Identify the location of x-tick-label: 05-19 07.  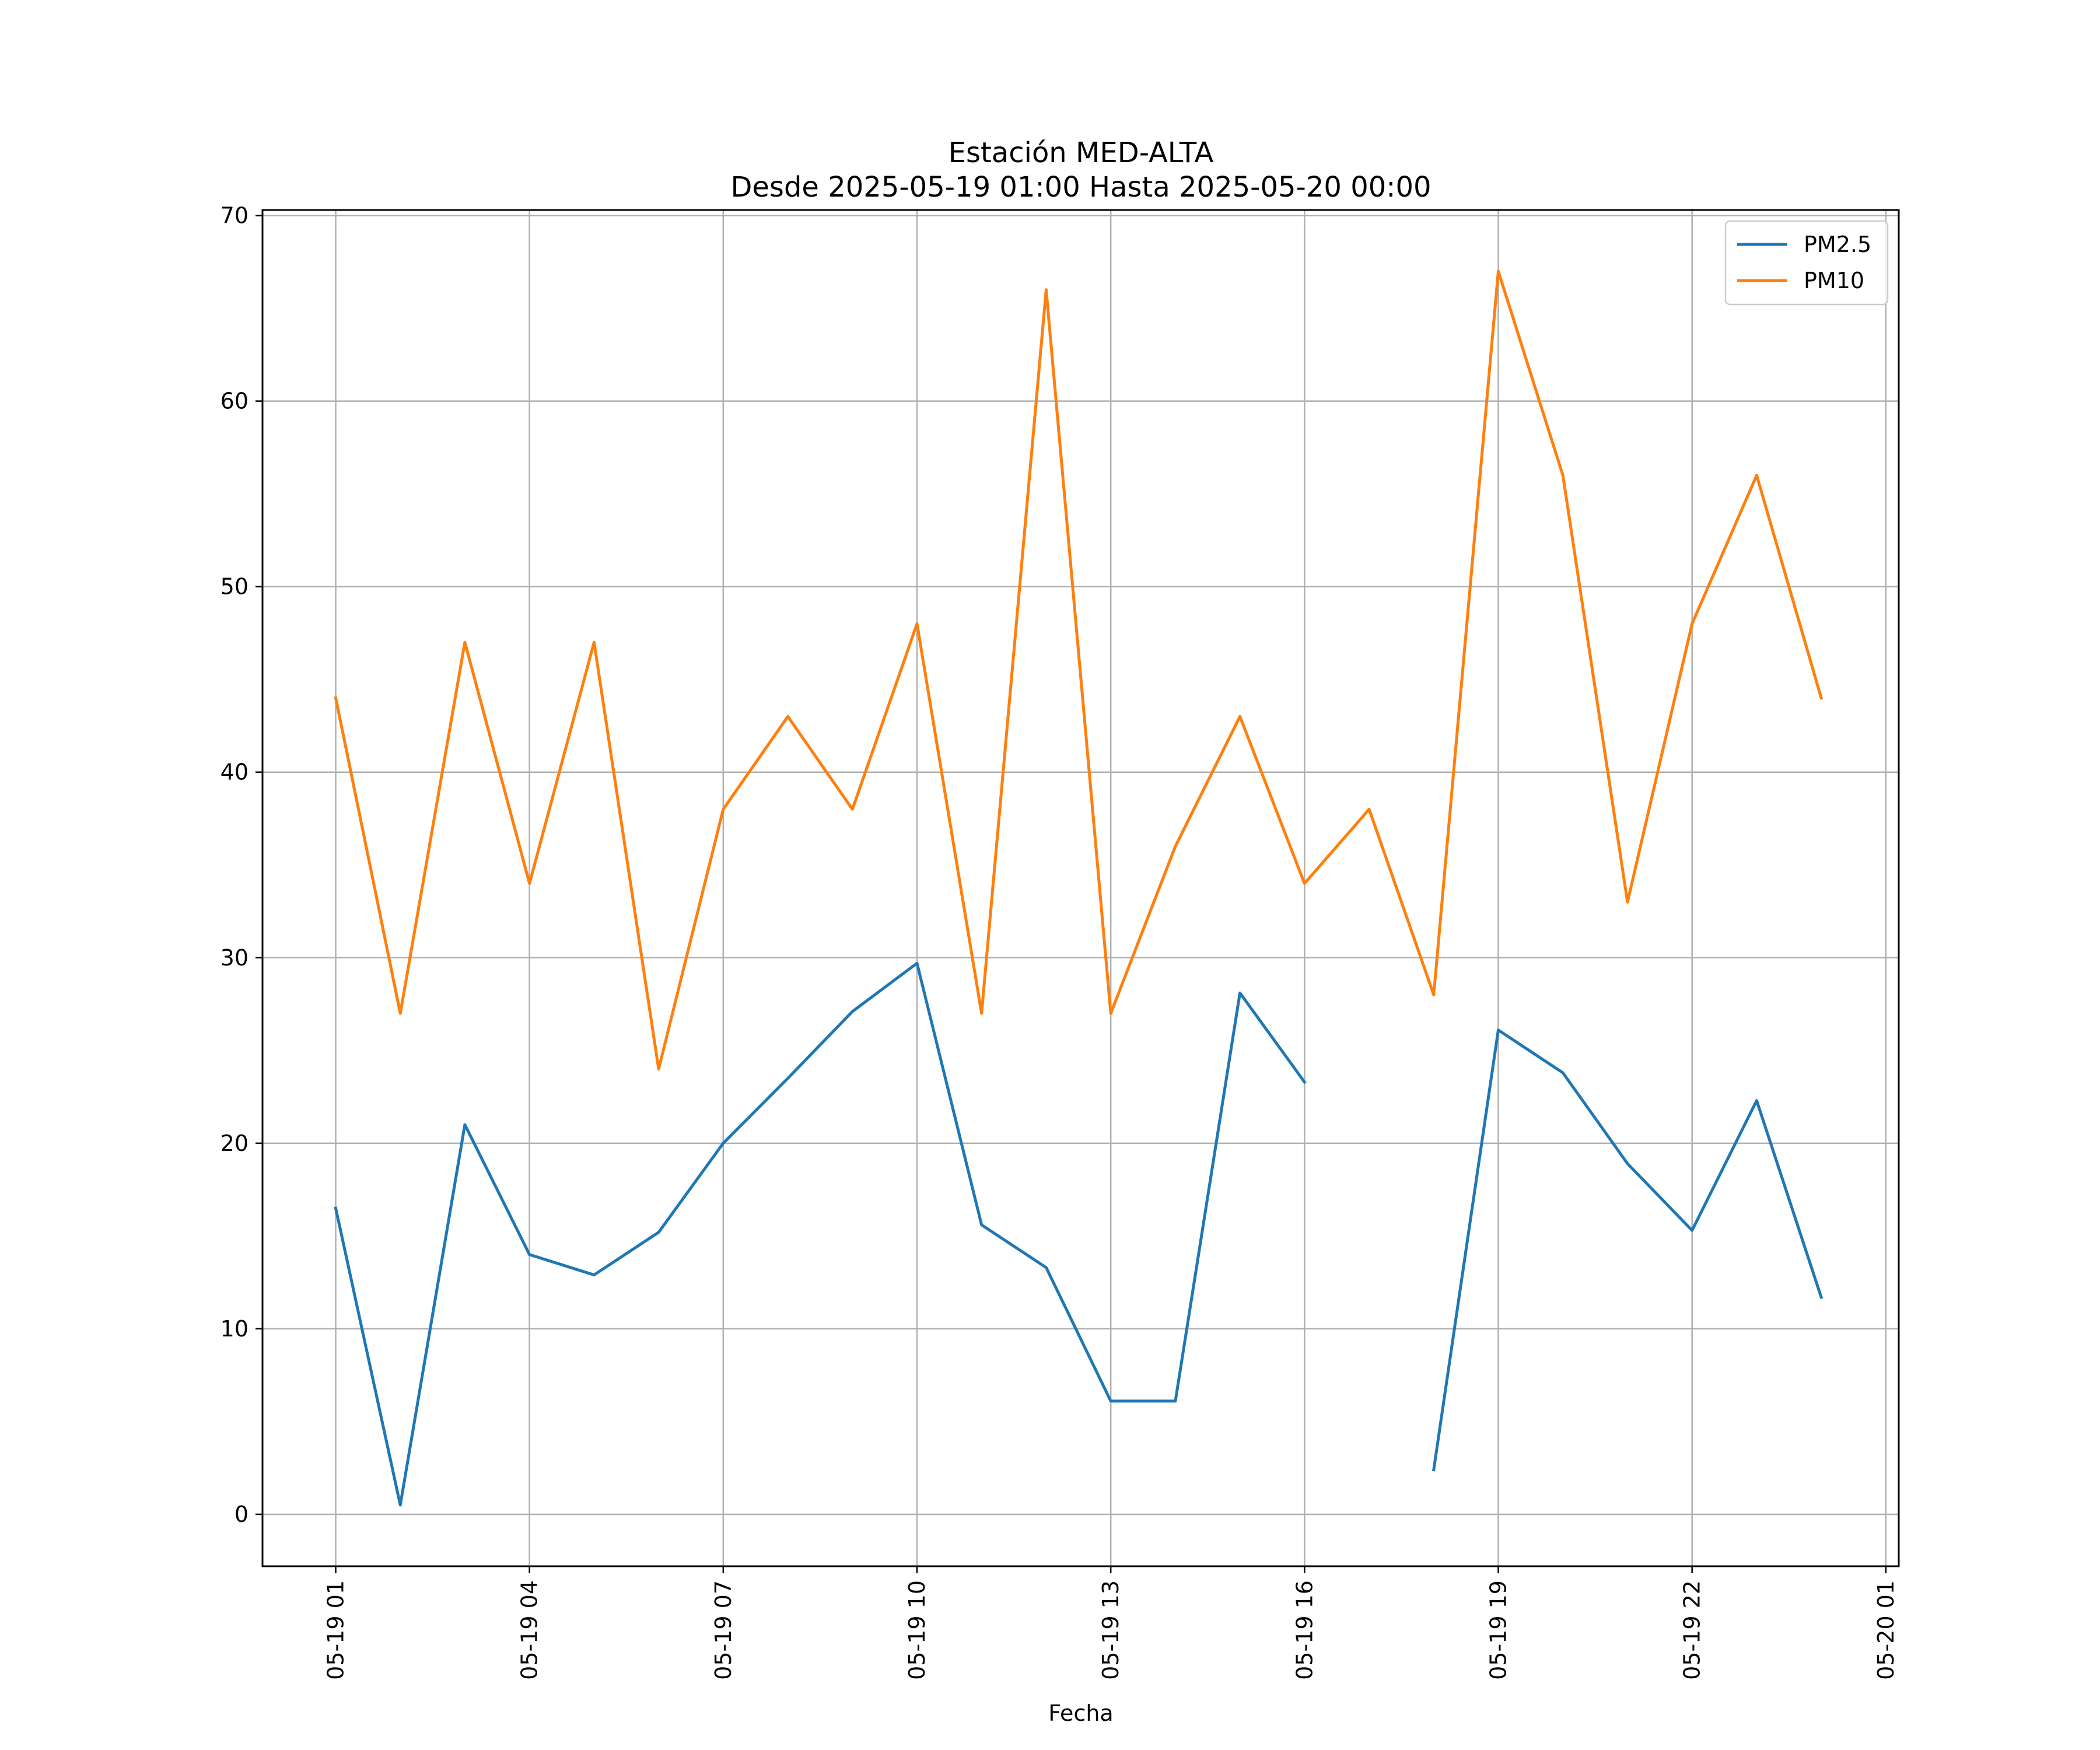
(723, 1630).